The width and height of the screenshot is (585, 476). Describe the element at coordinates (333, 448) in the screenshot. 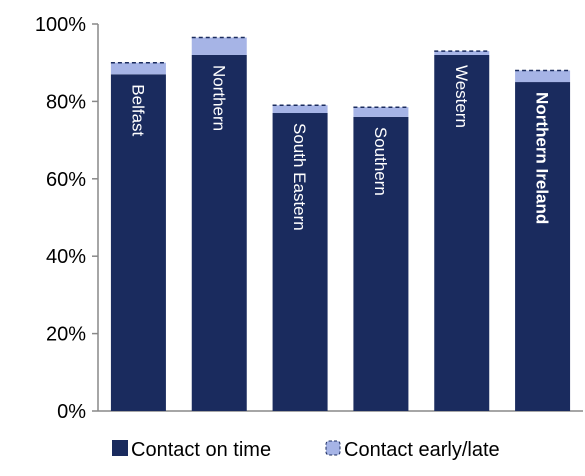

I see `legend-swatch-contact-early-late` at that location.